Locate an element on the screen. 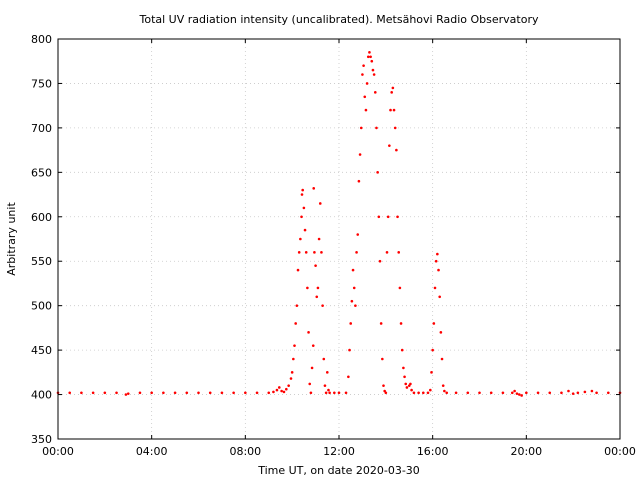 This screenshot has width=640, height=480. y-tick-label: 750 is located at coordinates (41, 83).